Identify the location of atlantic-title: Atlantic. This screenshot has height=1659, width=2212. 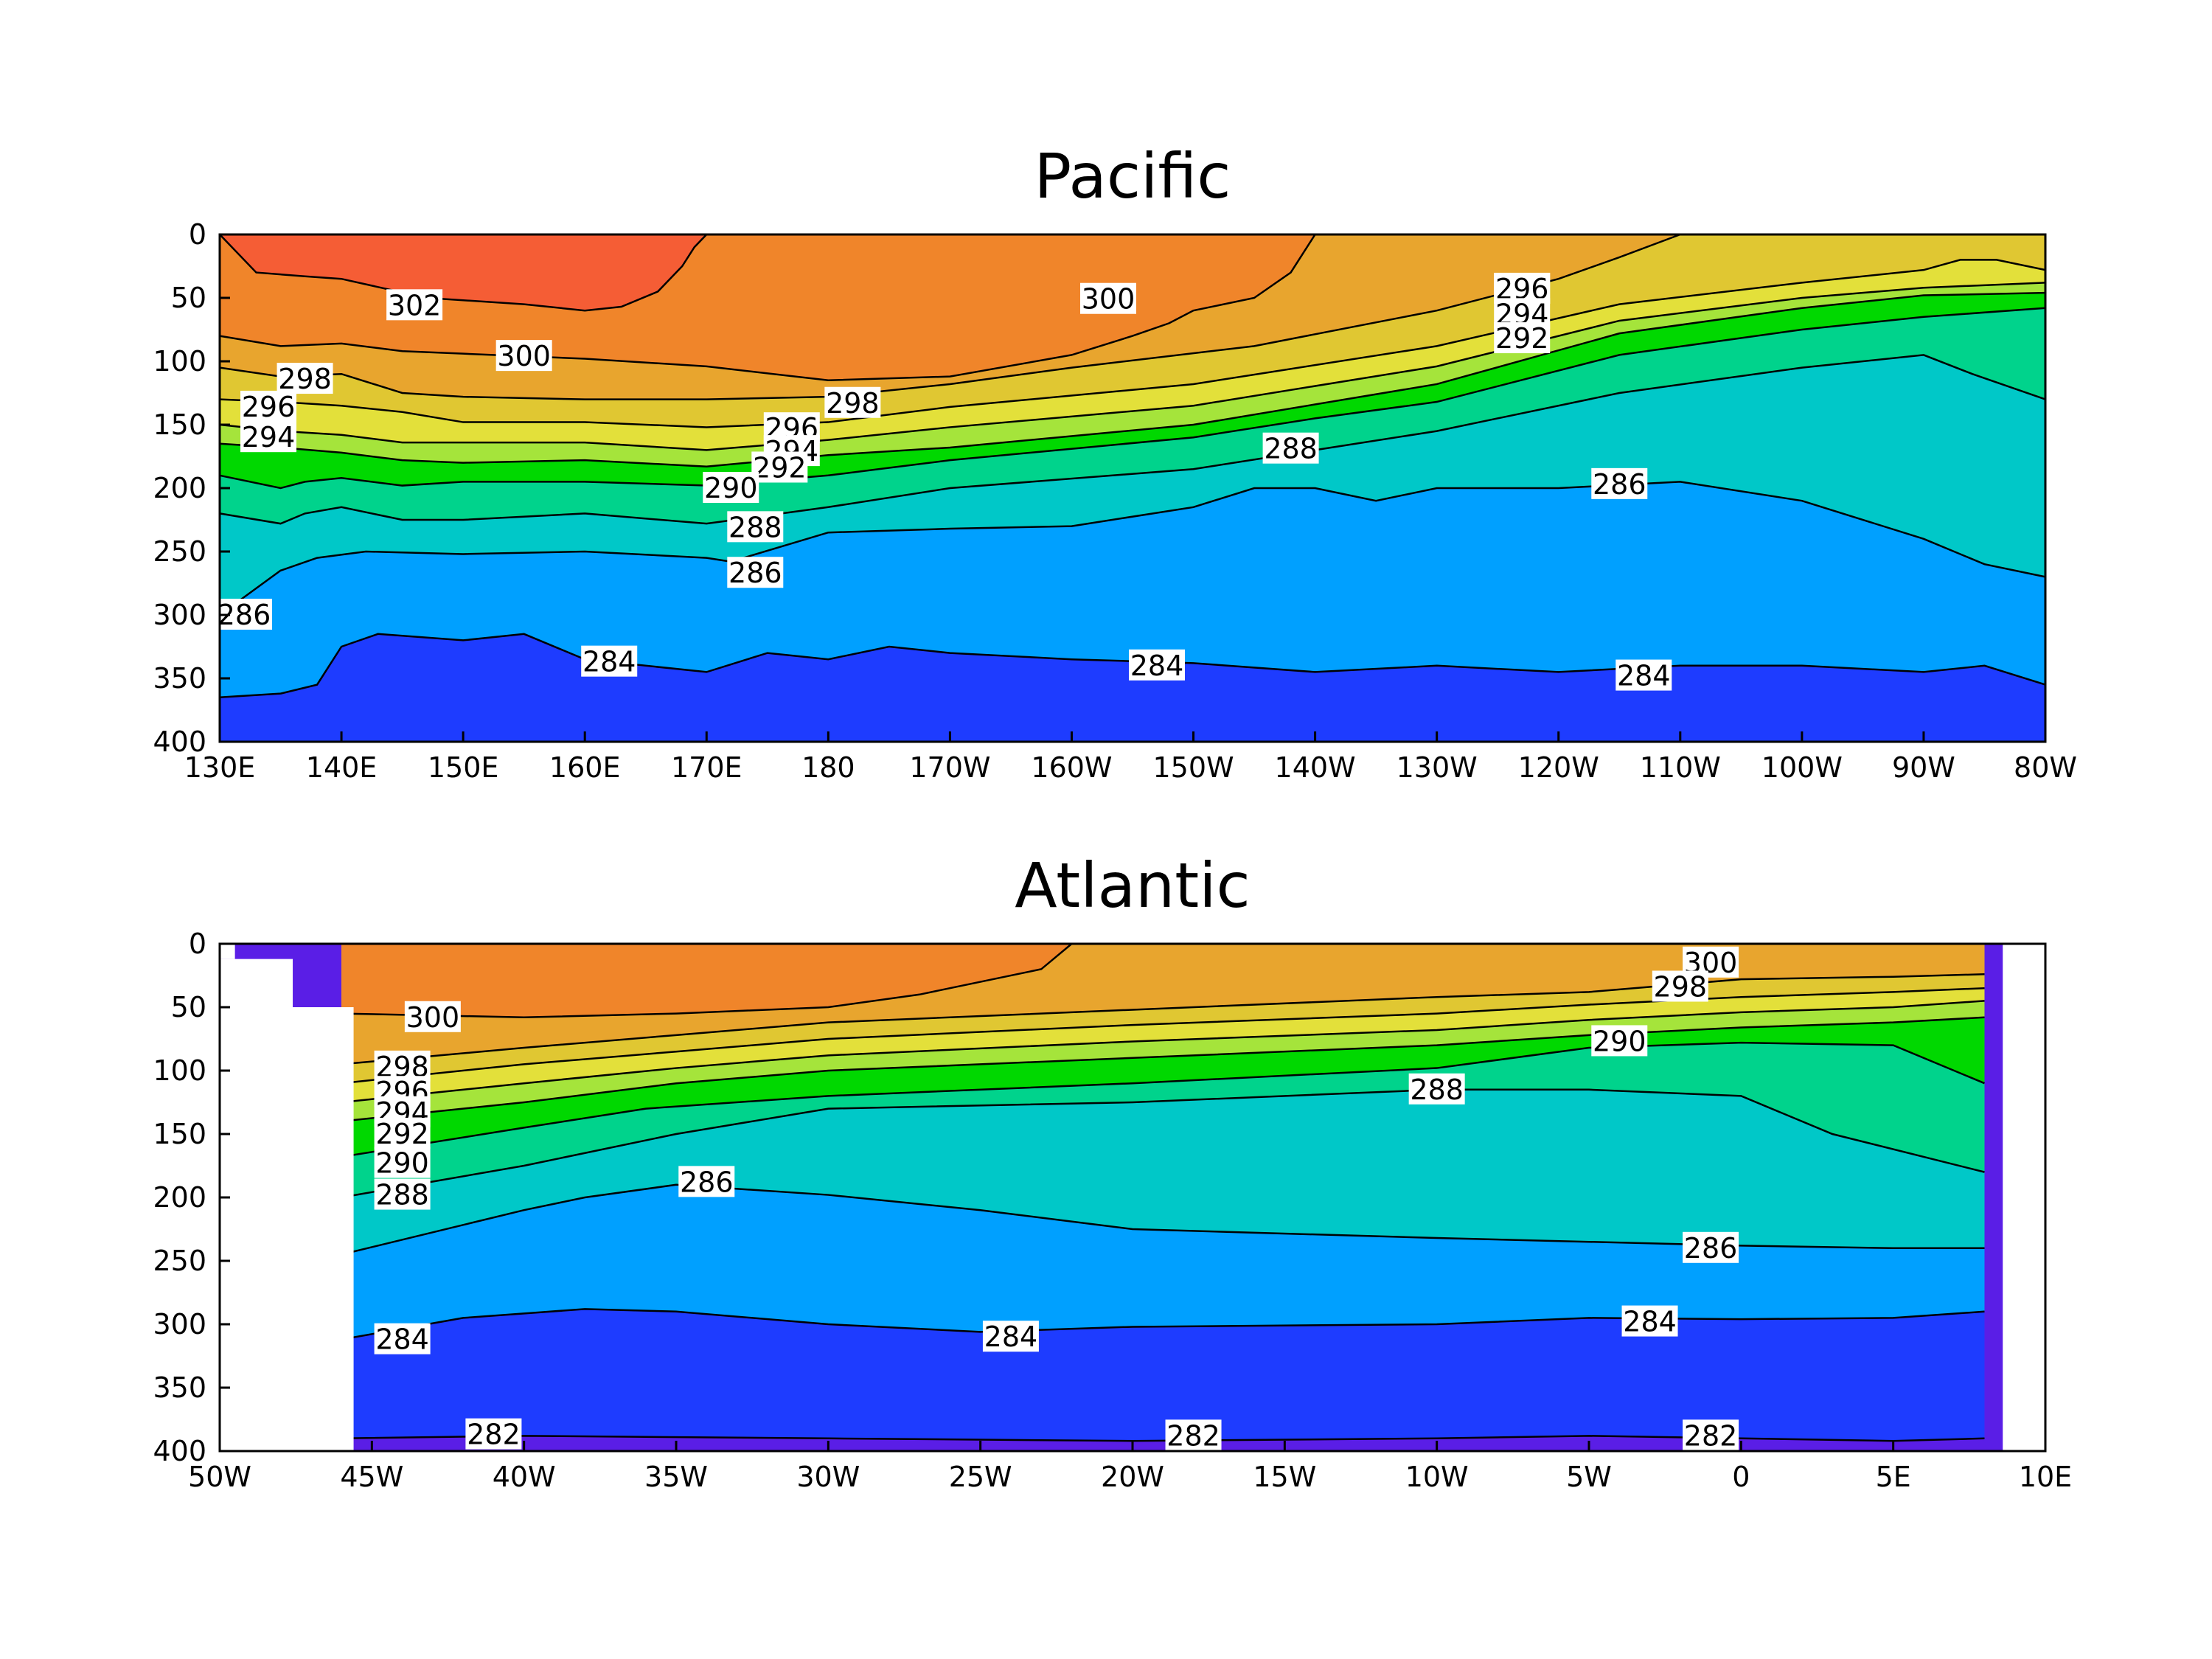
(1132, 885).